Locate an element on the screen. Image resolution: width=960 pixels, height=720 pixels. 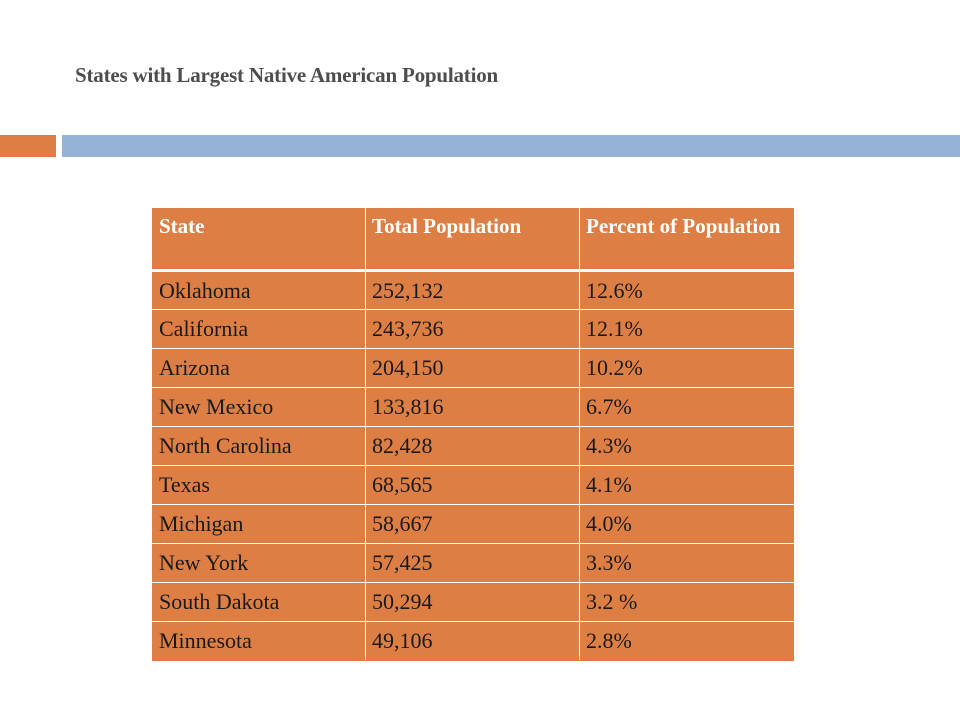
table-row: Arizona 204,150 10.2% is located at coordinates (473, 368).